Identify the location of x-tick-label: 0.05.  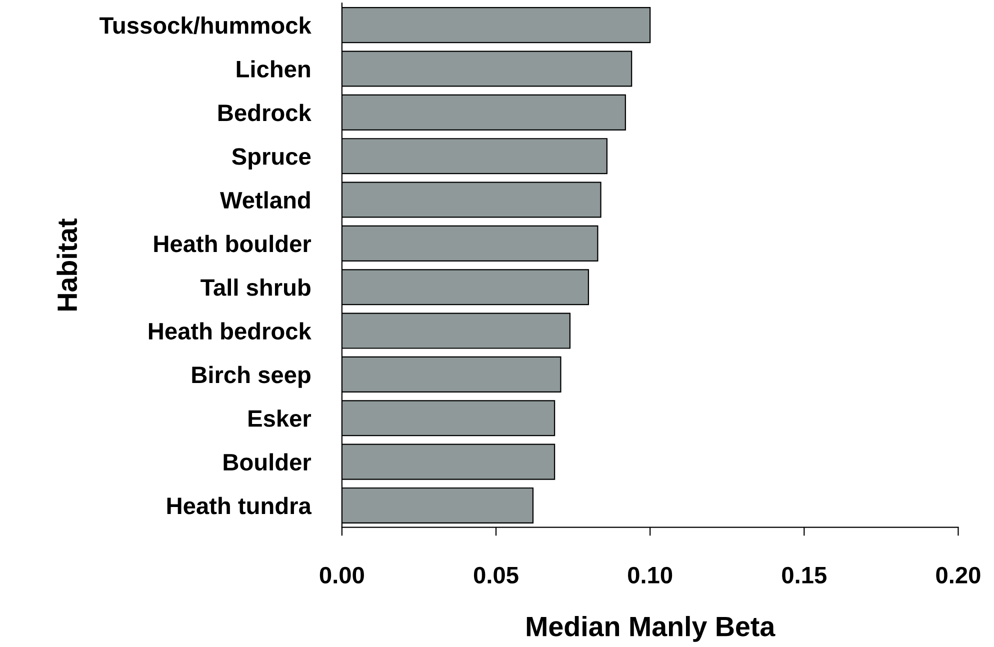
(496, 575).